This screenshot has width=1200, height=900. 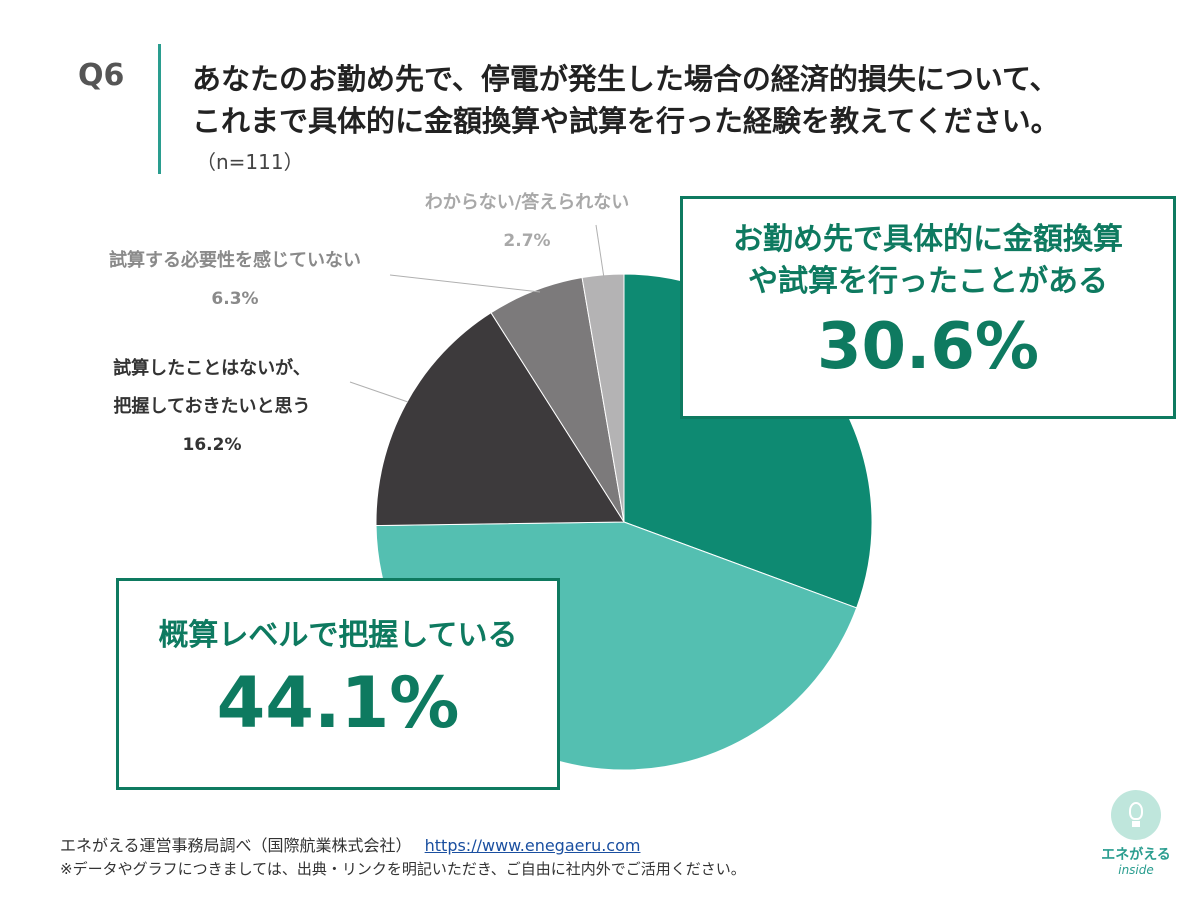 What do you see at coordinates (338, 703) in the screenshot?
I see `slice2-callout-value: 44.1%` at bounding box center [338, 703].